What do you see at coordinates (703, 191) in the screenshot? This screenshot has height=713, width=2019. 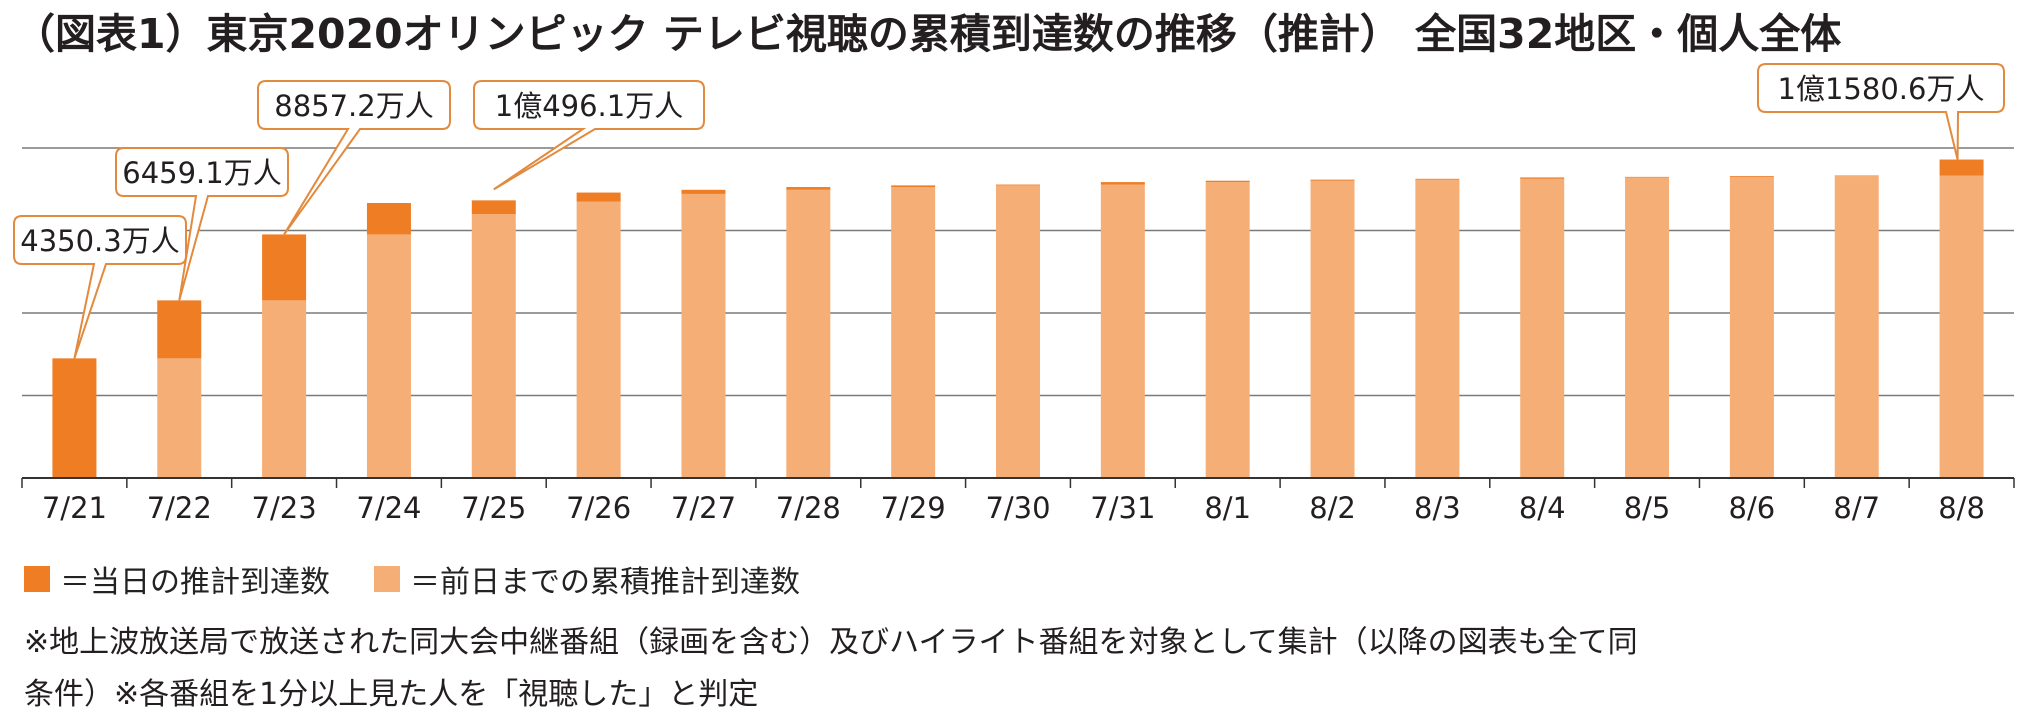 I see `bar-today-7/27` at bounding box center [703, 191].